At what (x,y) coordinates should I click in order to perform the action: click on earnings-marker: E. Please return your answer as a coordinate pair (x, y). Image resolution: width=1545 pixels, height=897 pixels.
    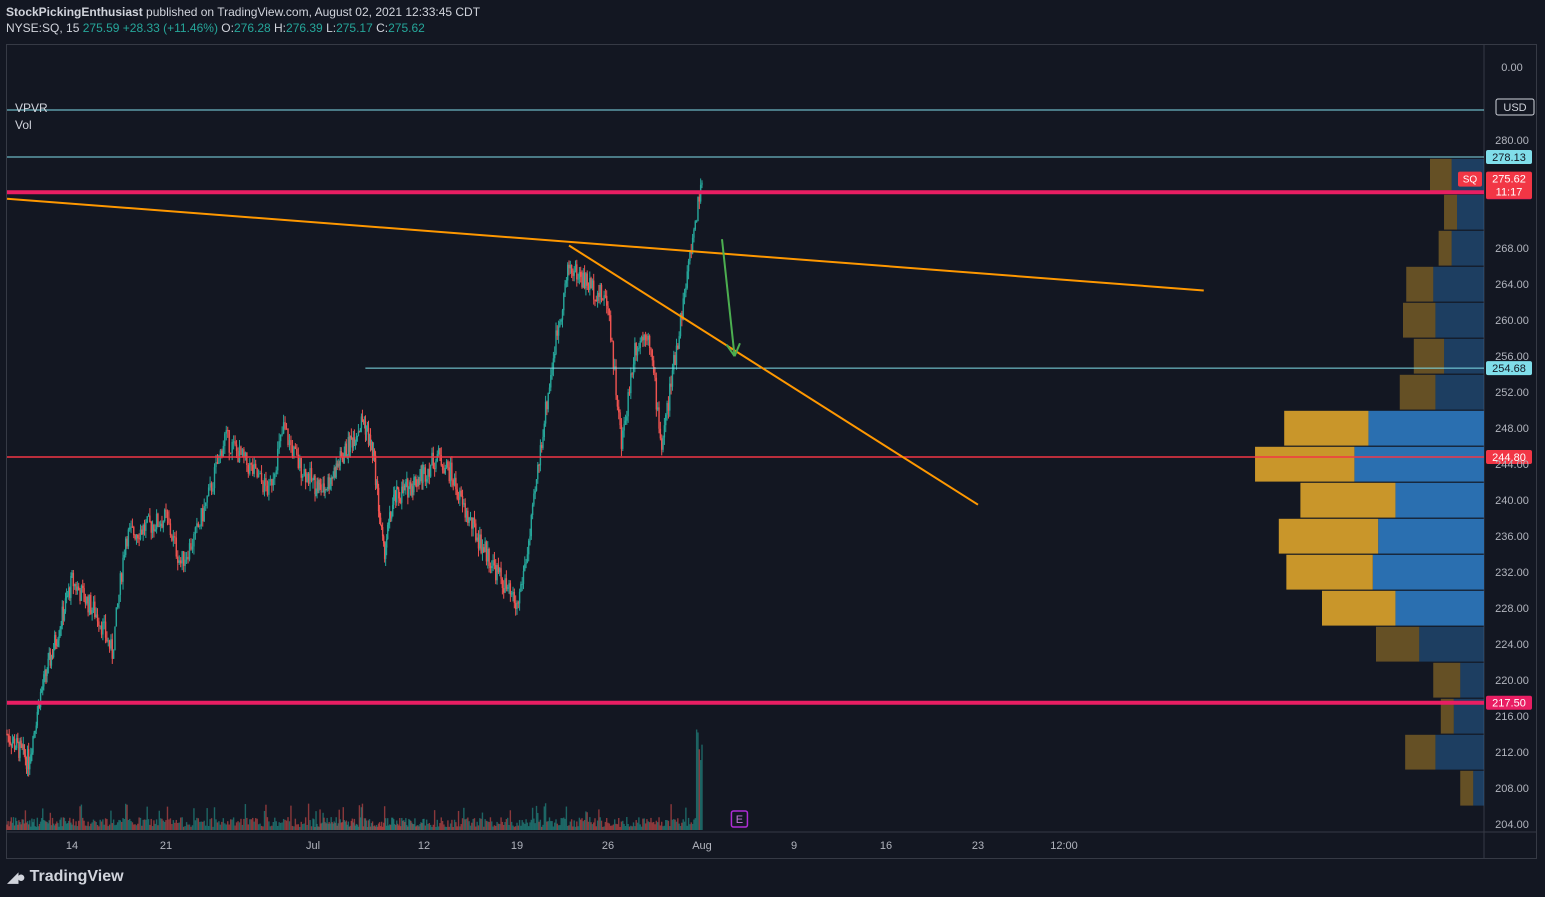
    Looking at the image, I should click on (739, 819).